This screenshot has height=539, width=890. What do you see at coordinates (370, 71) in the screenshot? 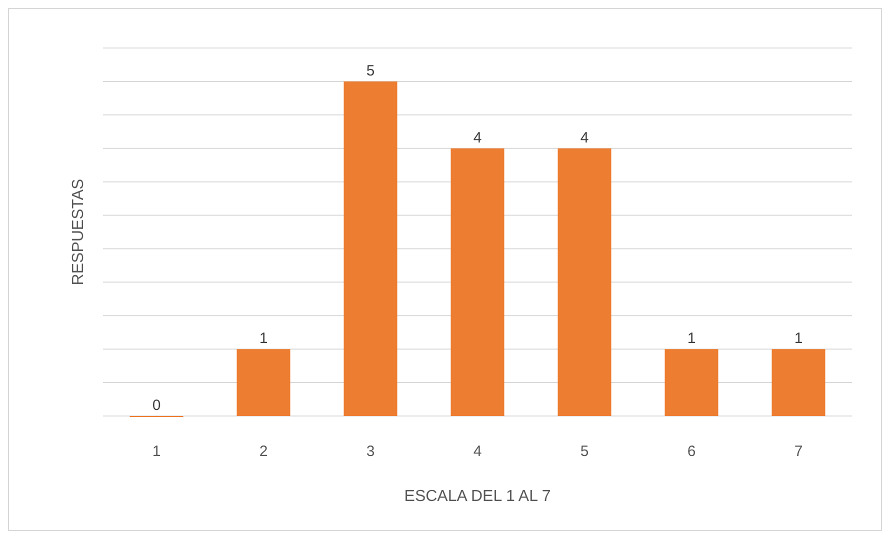
I see `data-label: 5` at bounding box center [370, 71].